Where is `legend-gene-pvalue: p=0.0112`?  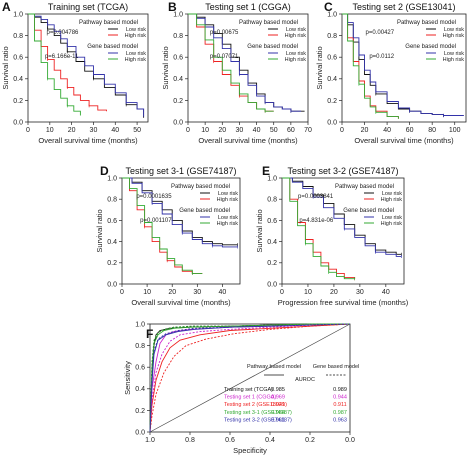
legend-gene-pvalue: p=0.0112 is located at coordinates (381, 57).